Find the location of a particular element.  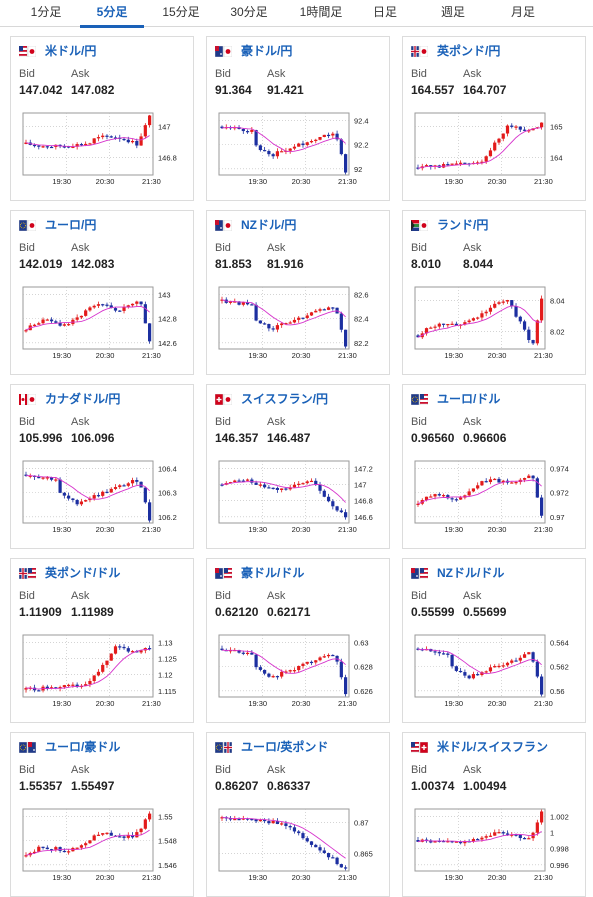

tab-weekly: 週足 is located at coordinates (452, 12).